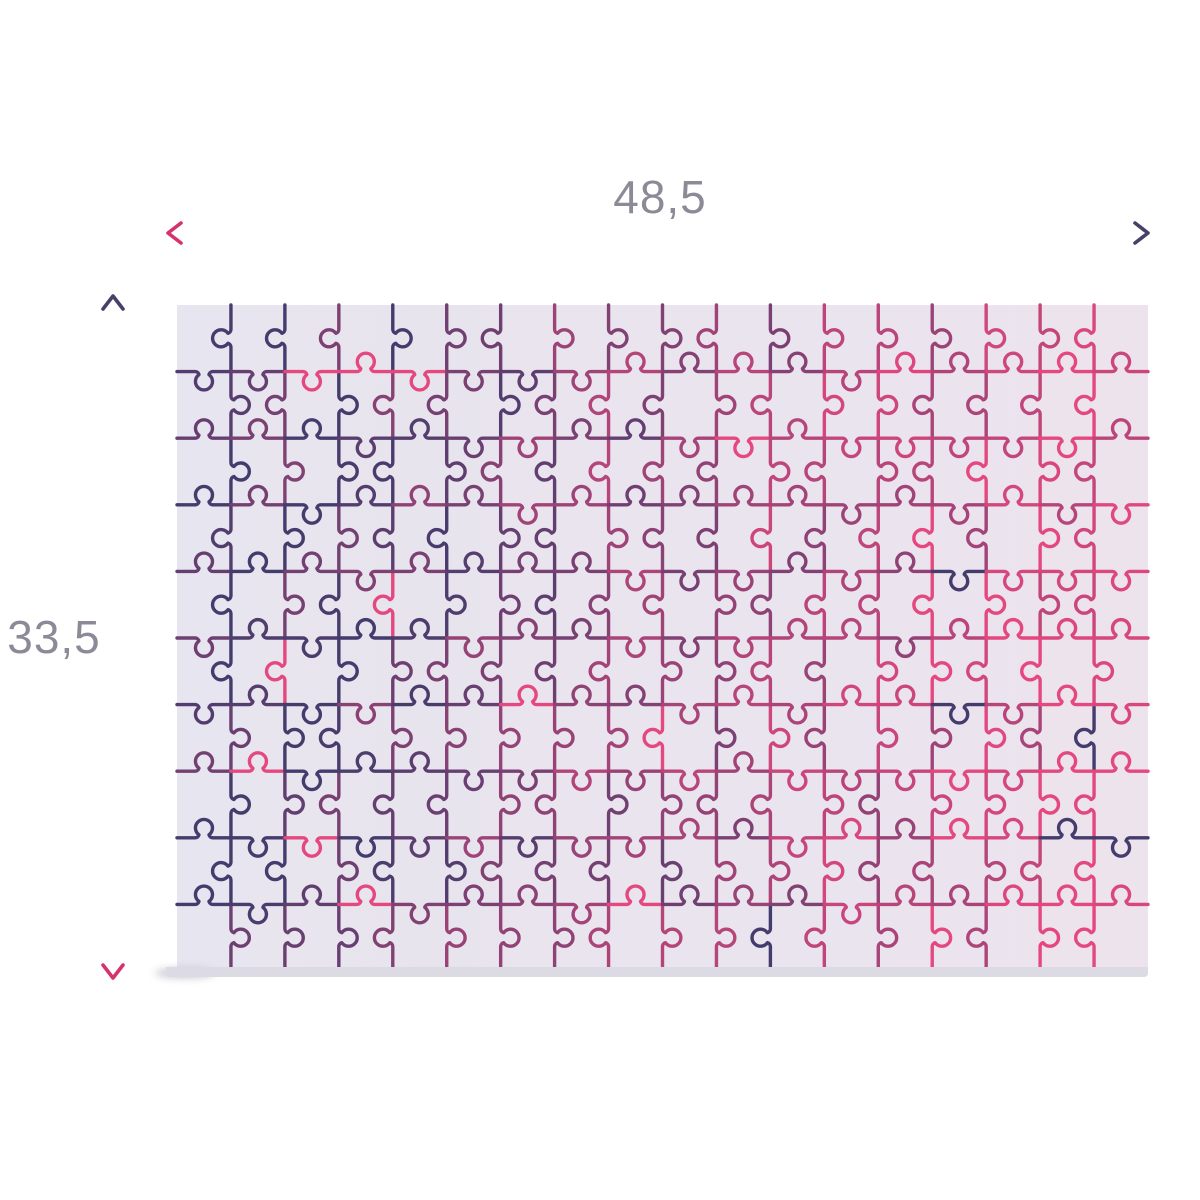  Describe the element at coordinates (174, 233) in the screenshot. I see `arrowhead-left-icon` at that location.